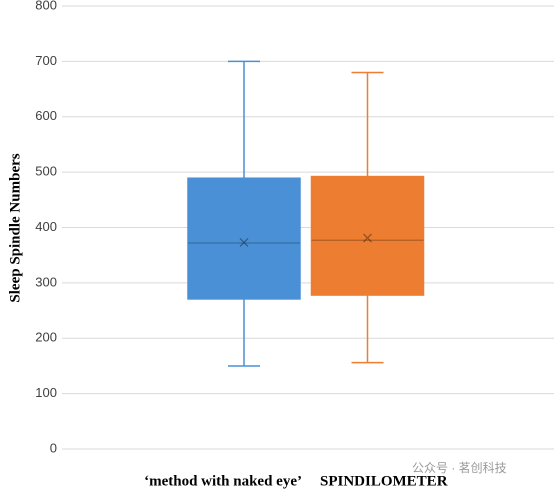 Image resolution: width=554 pixels, height=499 pixels. Describe the element at coordinates (223, 481) in the screenshot. I see `x-tick-label: ‘method with naked eye’` at that location.